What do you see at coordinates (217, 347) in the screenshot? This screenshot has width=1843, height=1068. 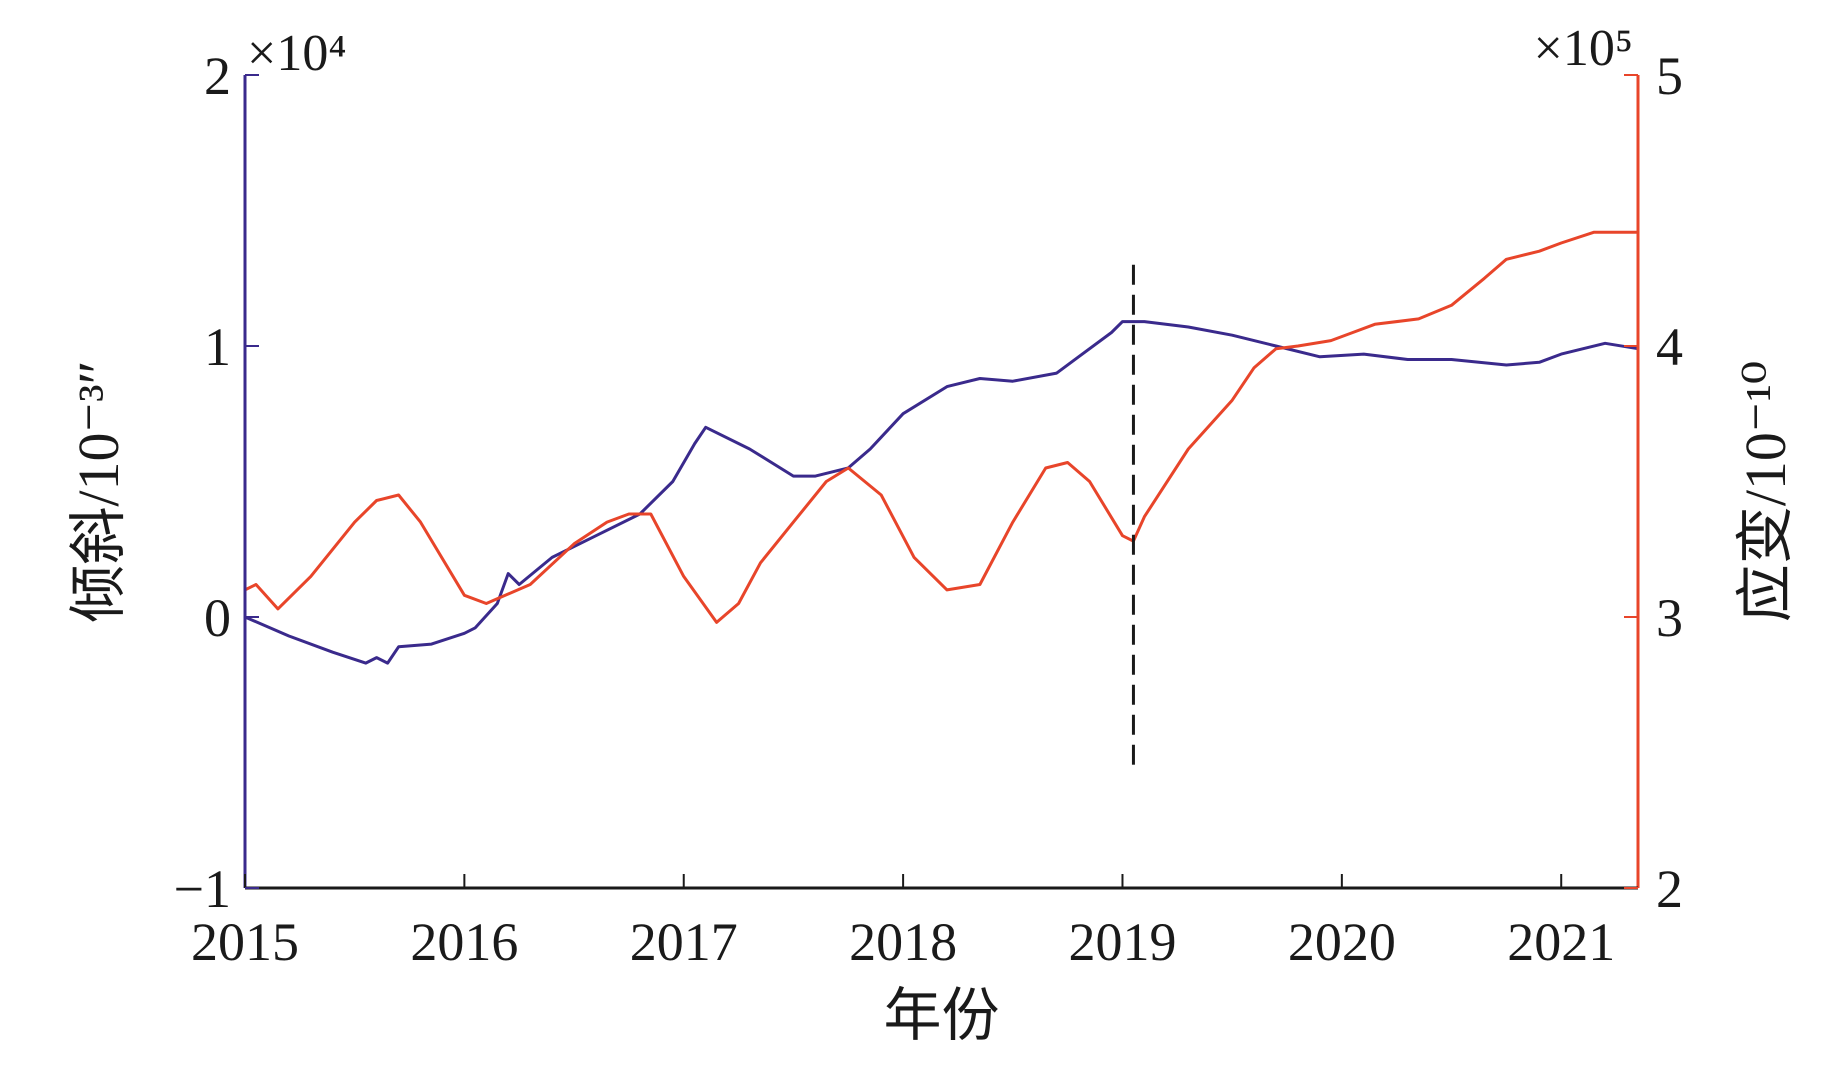 I see `left-y-tick-label: 1` at bounding box center [217, 347].